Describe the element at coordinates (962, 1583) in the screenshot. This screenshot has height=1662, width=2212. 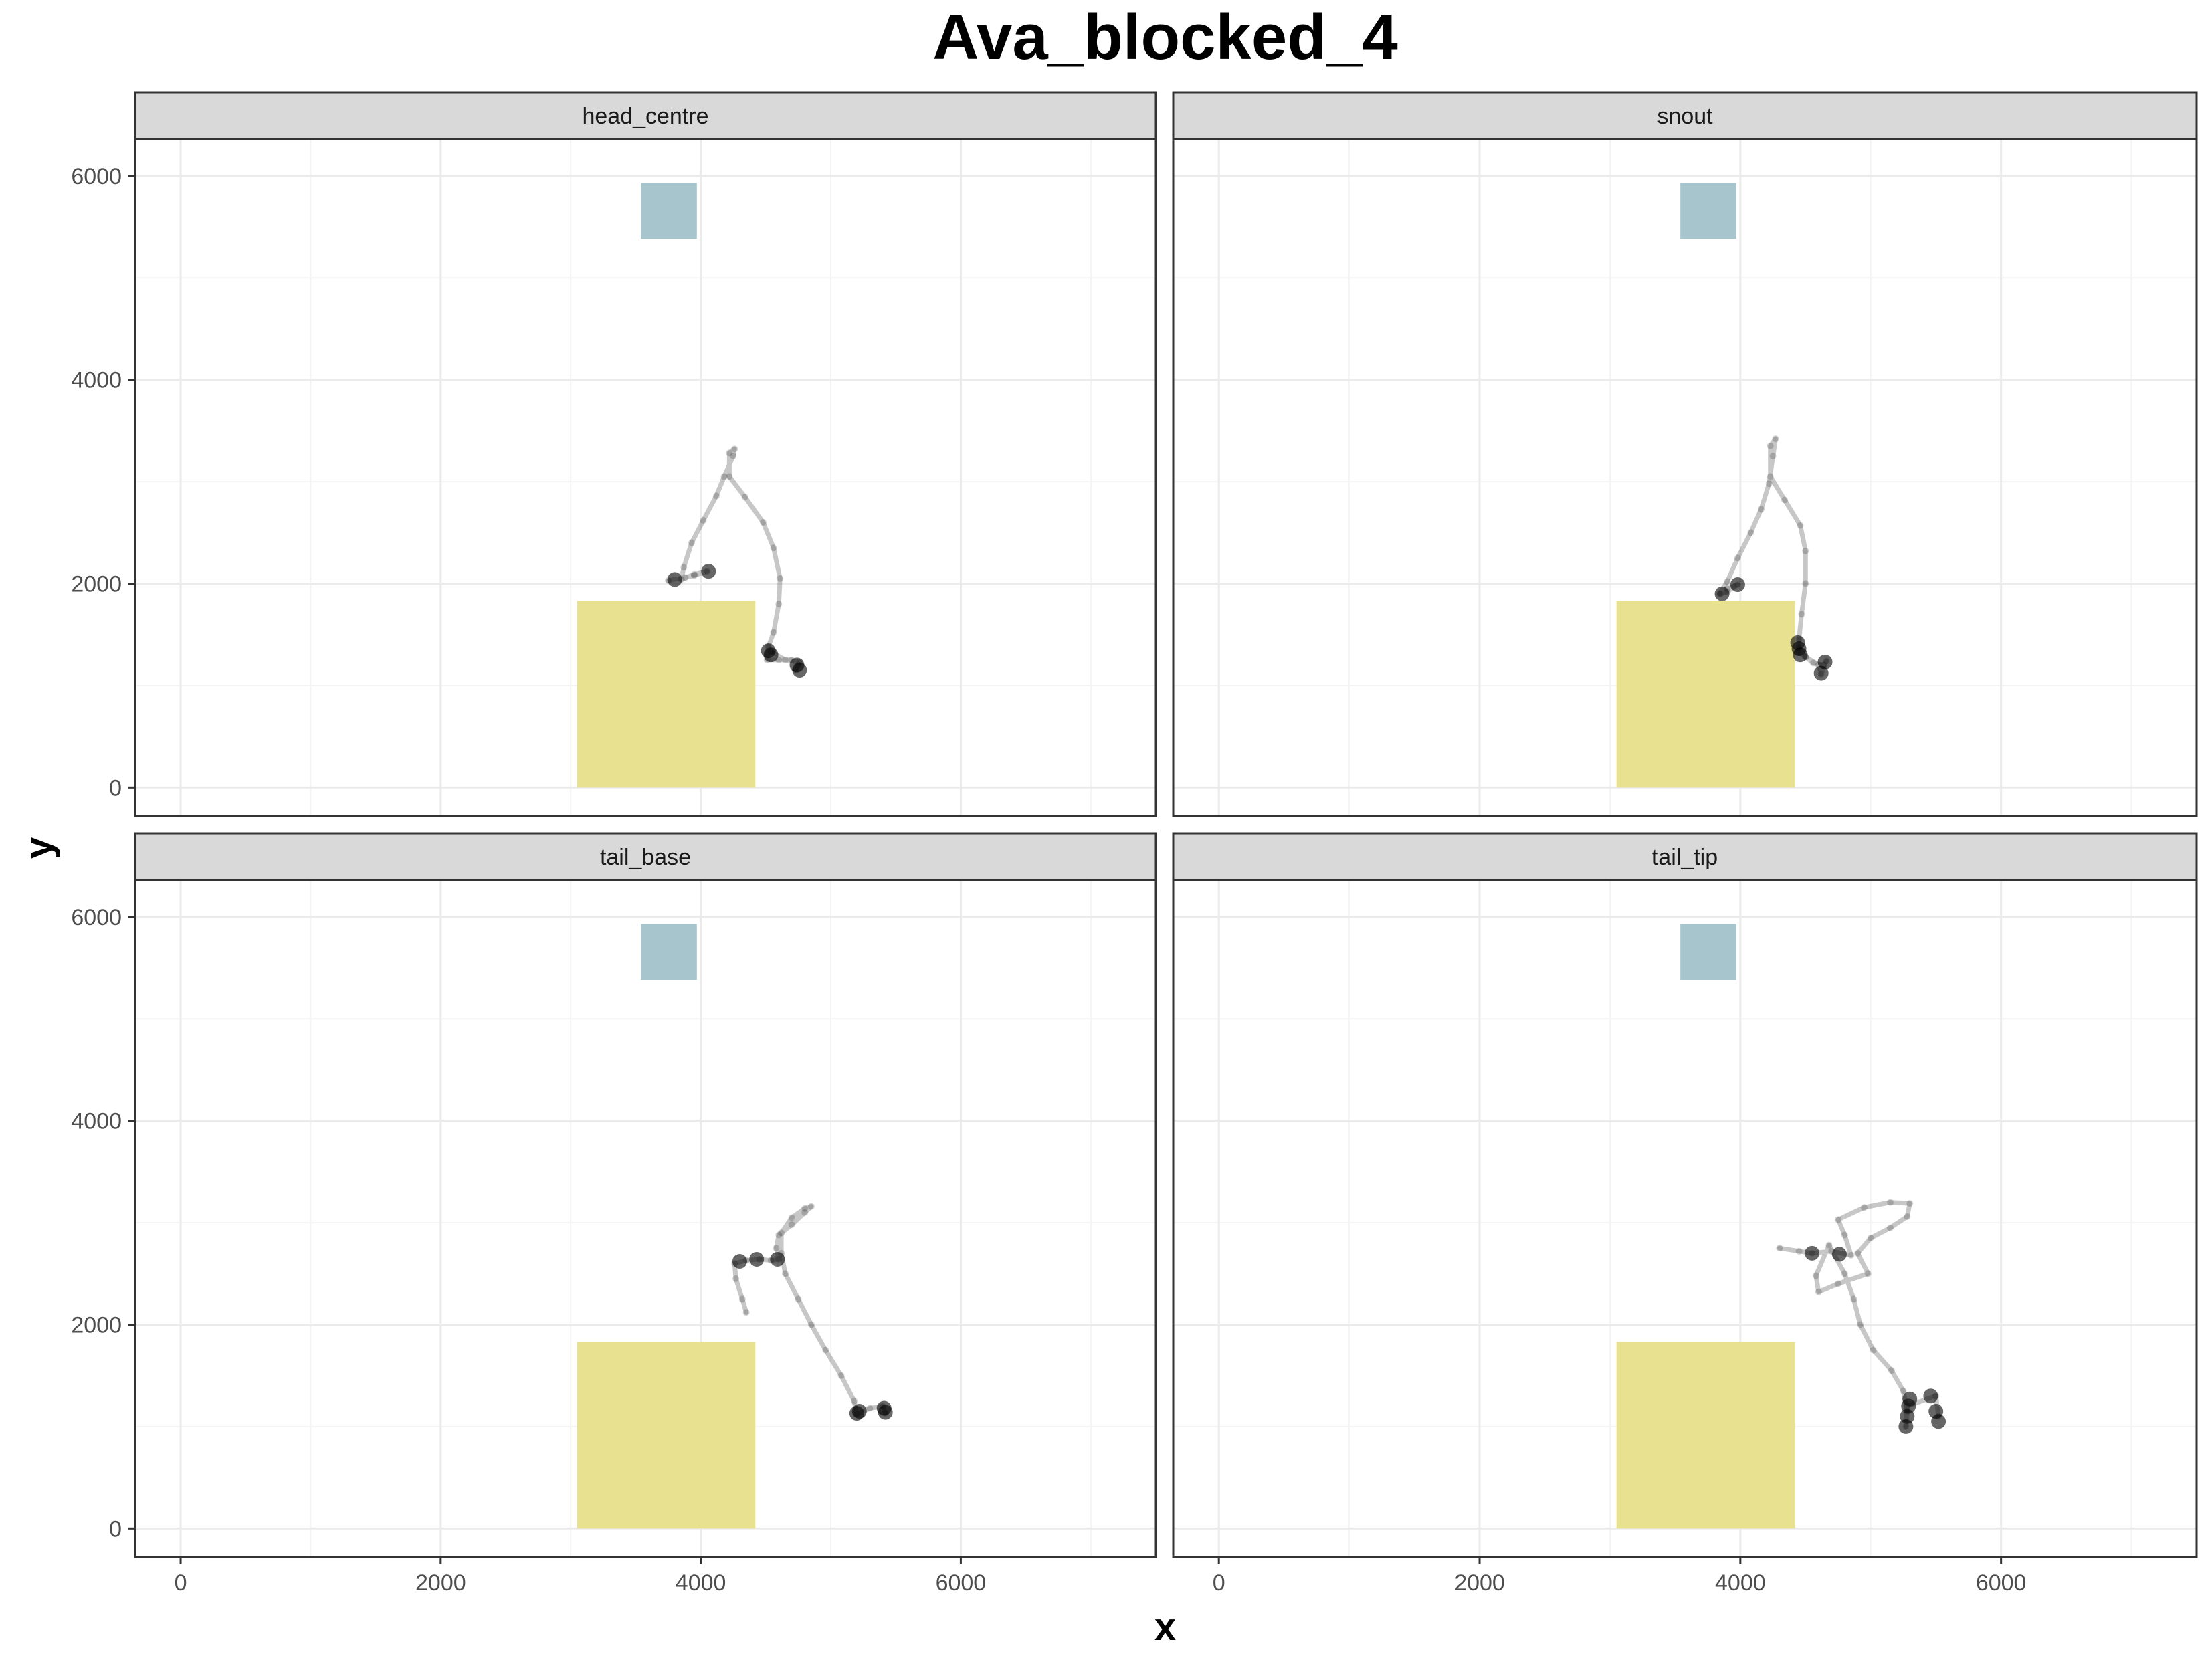
I see `x-tick-label: 6000` at that location.